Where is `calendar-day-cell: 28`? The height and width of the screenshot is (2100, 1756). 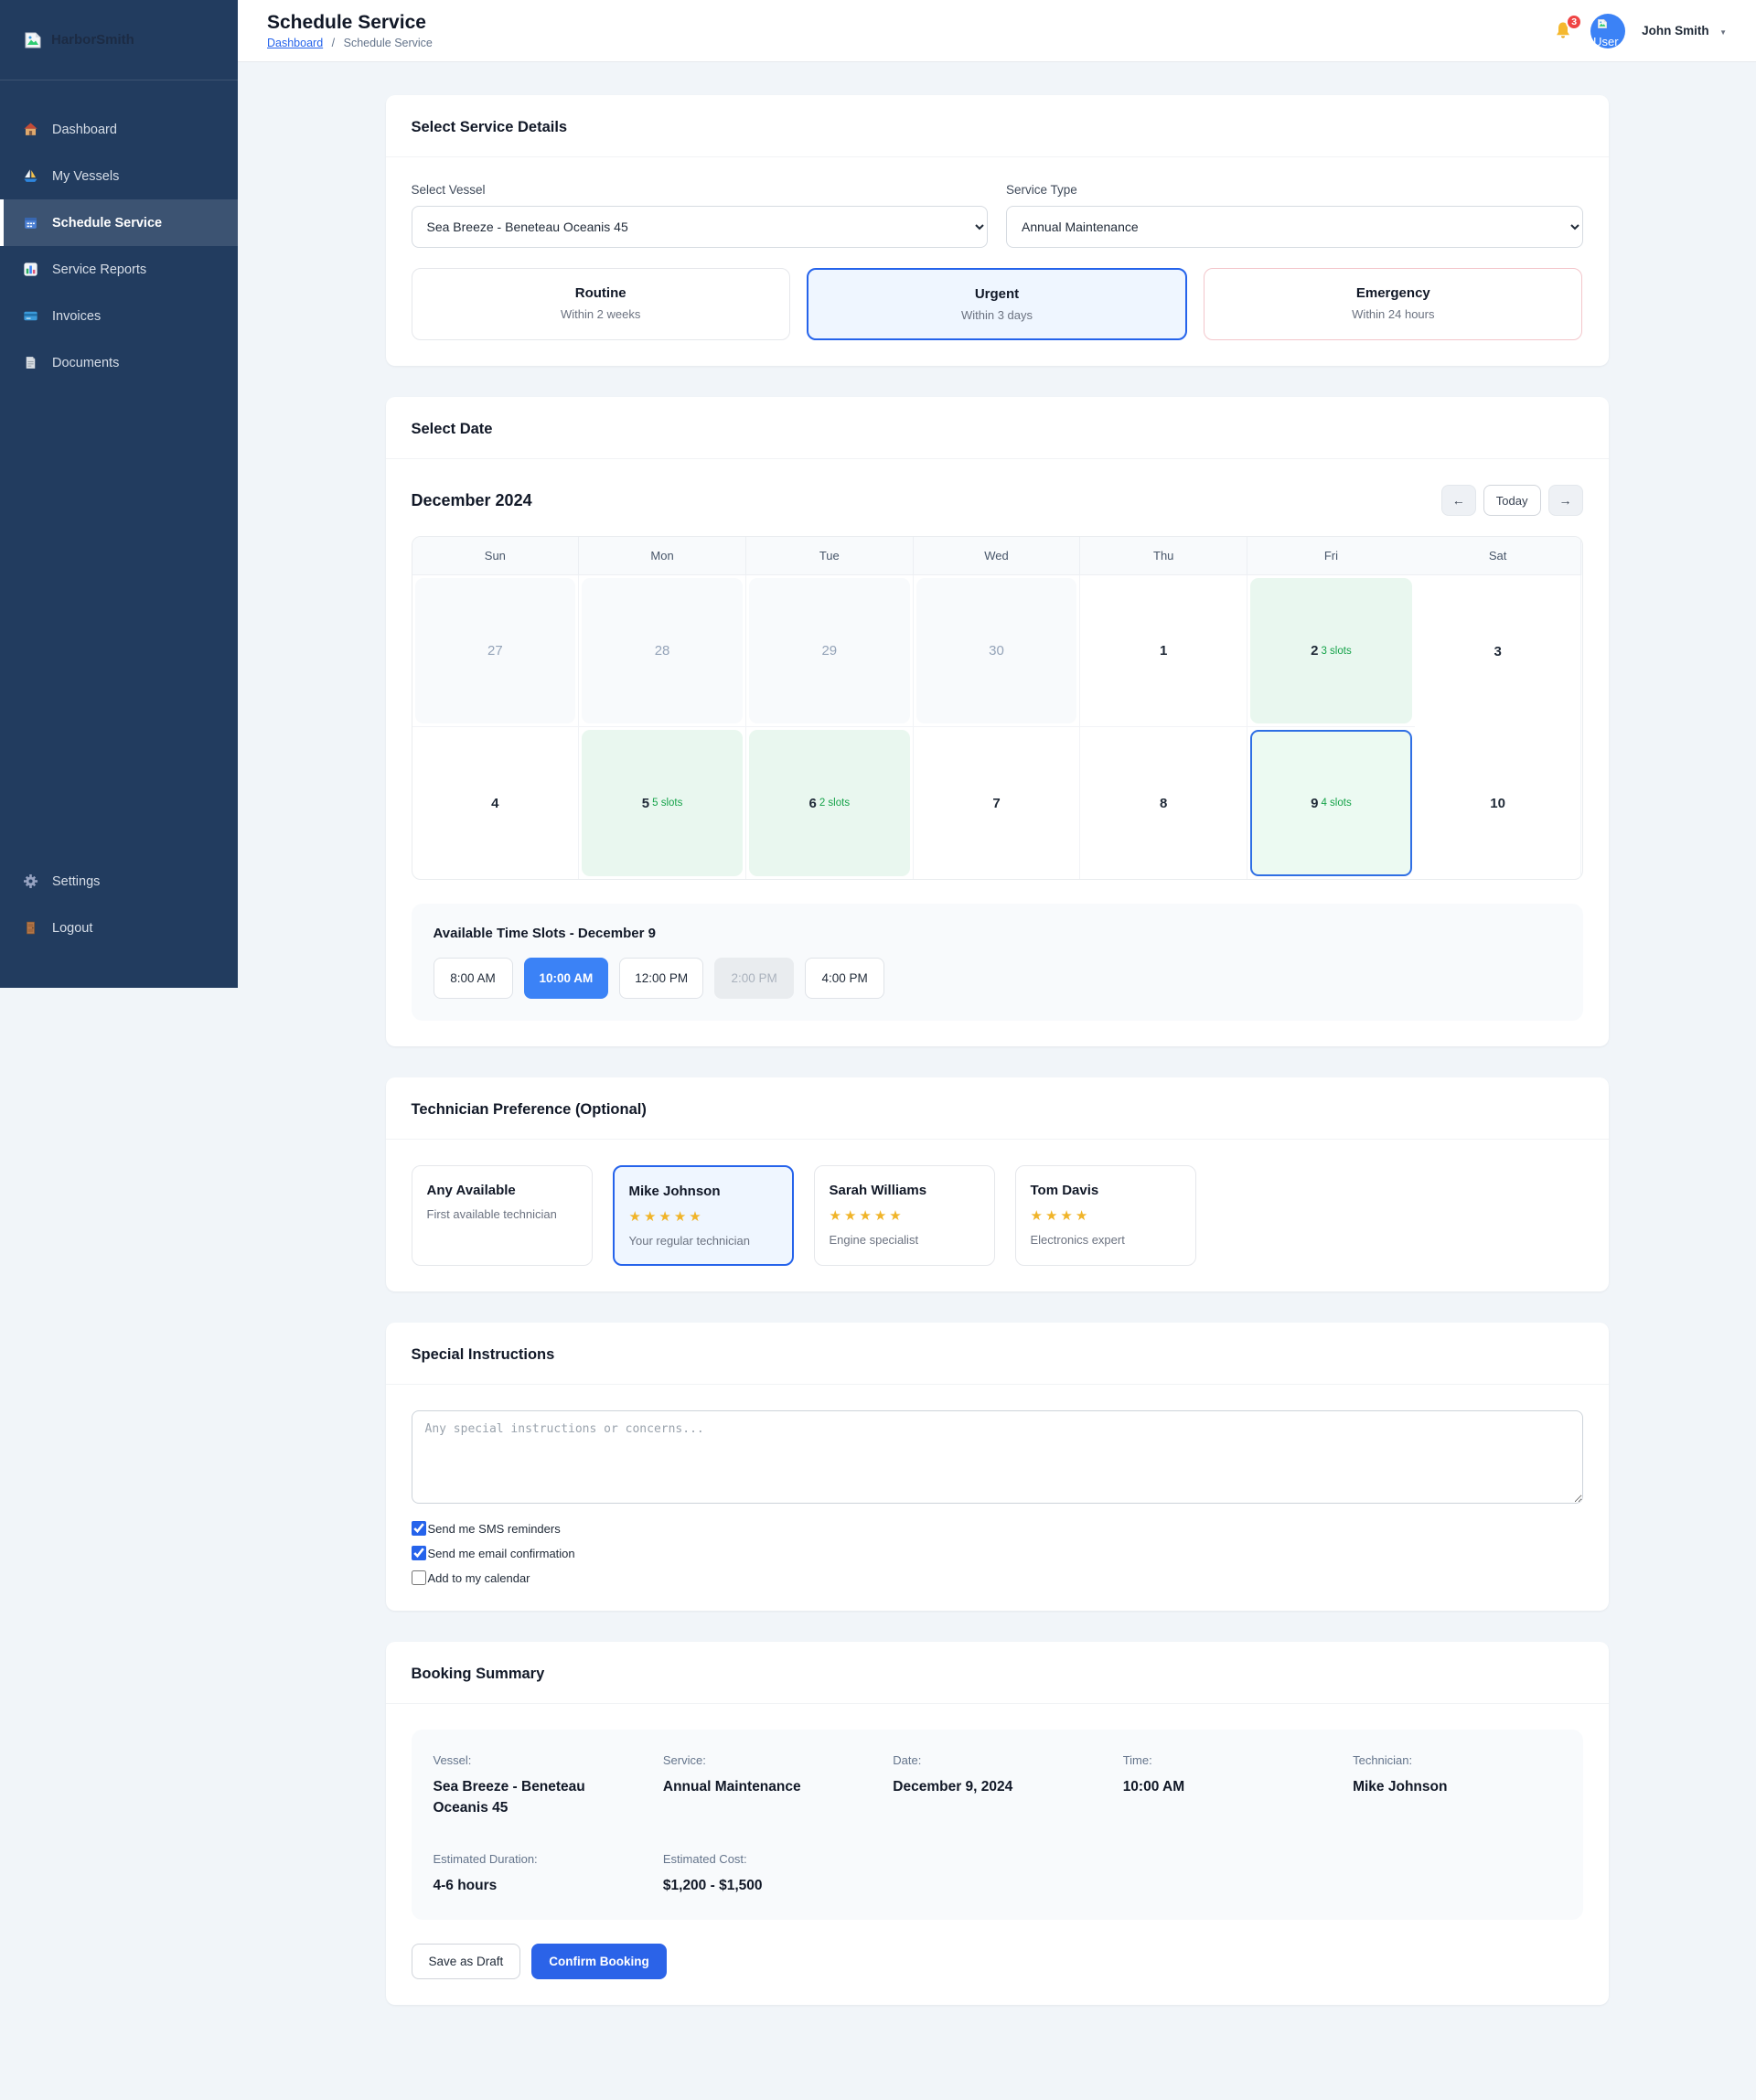
calendar-day-cell: 28 is located at coordinates (662, 651).